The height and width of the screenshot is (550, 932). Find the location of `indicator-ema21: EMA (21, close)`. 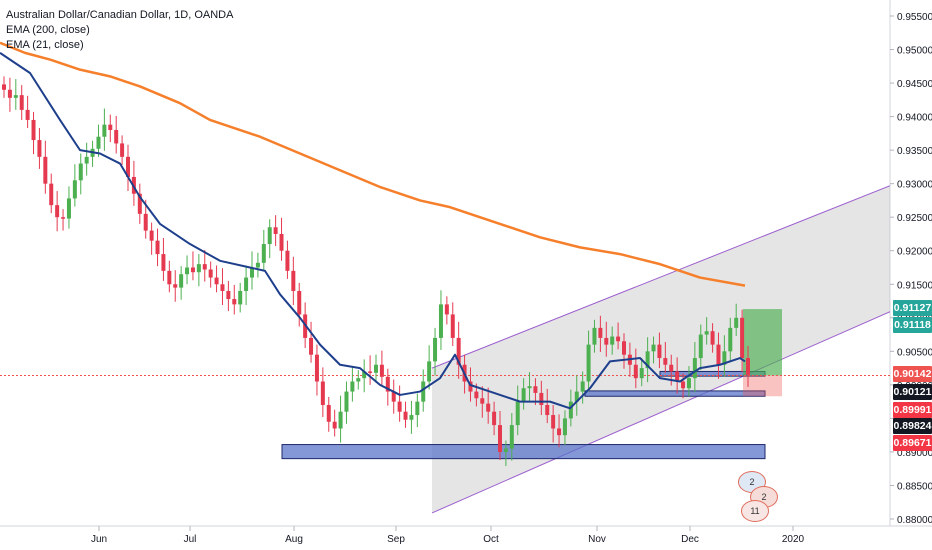

indicator-ema21: EMA (21, close) is located at coordinates (45, 45).